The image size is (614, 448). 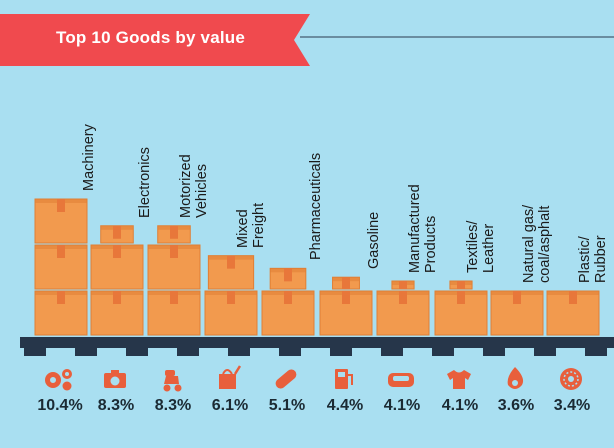 I want to click on value-label: 4.4%, so click(x=345, y=405).